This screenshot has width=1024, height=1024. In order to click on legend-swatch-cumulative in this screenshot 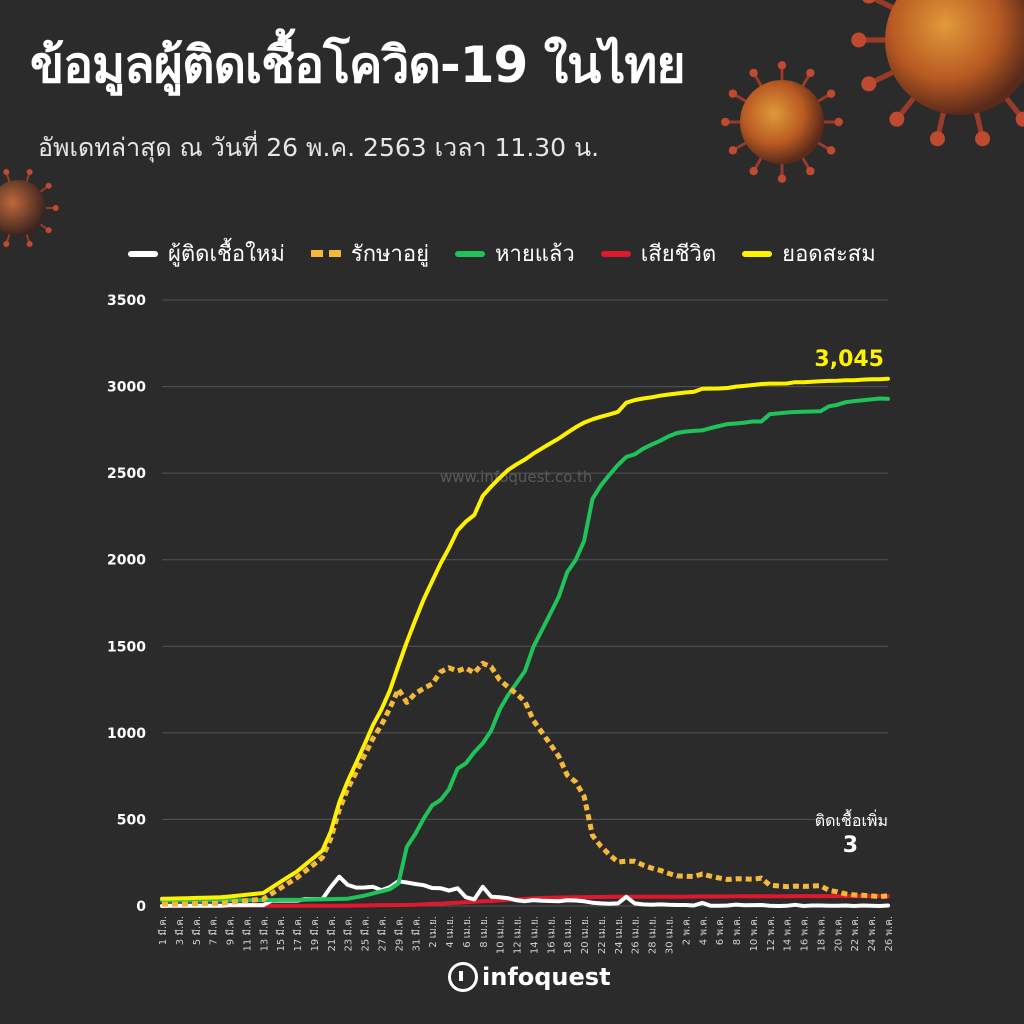, I will do `click(757, 253)`.